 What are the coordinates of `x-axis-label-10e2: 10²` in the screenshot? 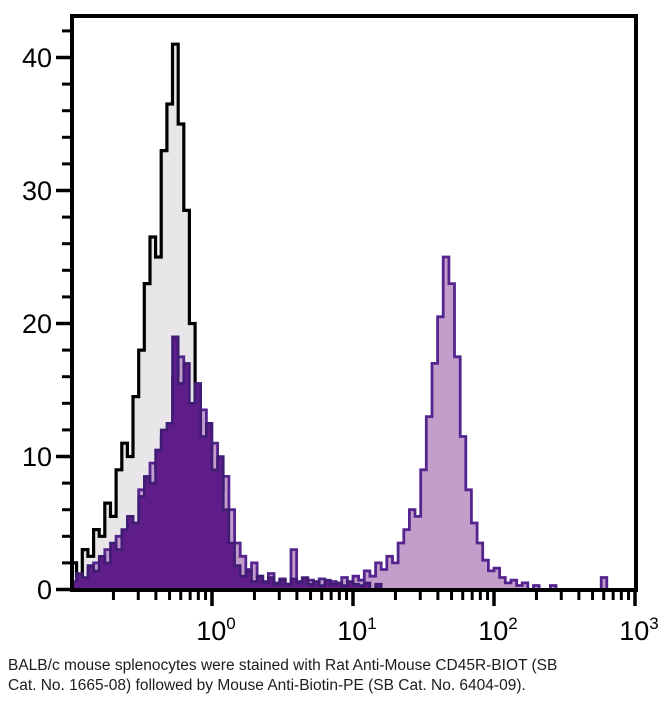 It's located at (498, 630).